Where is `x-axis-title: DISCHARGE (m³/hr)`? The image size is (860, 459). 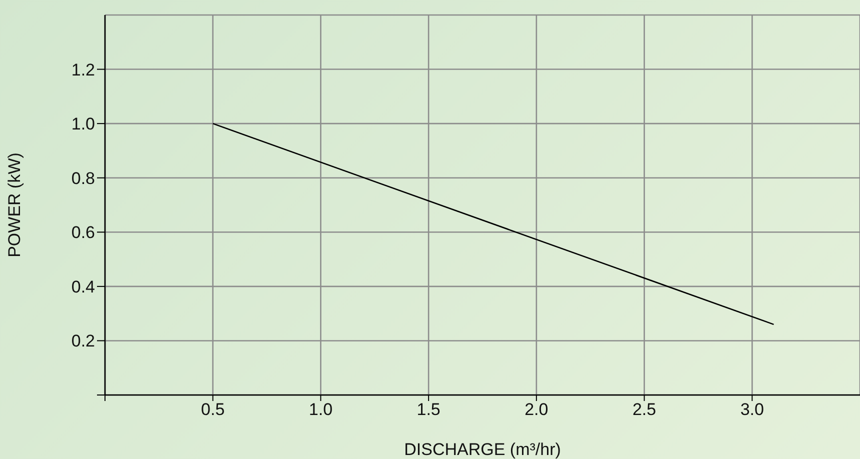
x-axis-title: DISCHARGE (m³/hr) is located at coordinates (482, 449).